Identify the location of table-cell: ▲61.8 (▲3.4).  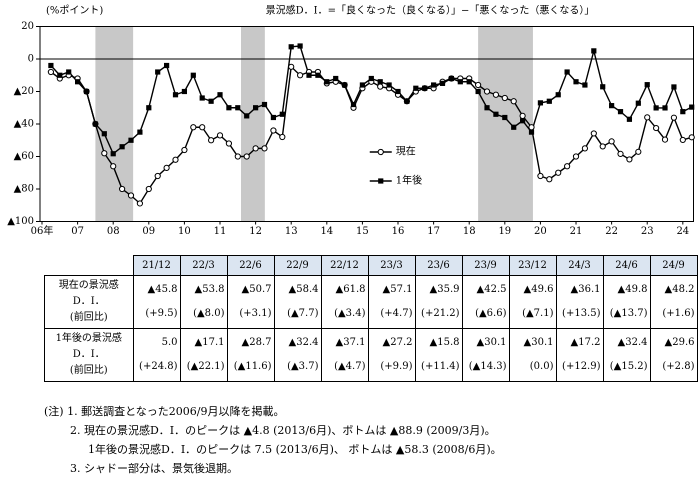
(344, 302).